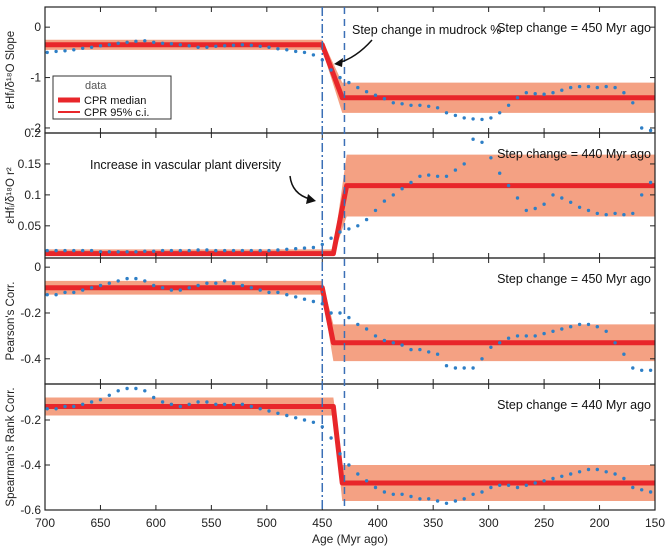  I want to click on ci-band, so click(350, 321).